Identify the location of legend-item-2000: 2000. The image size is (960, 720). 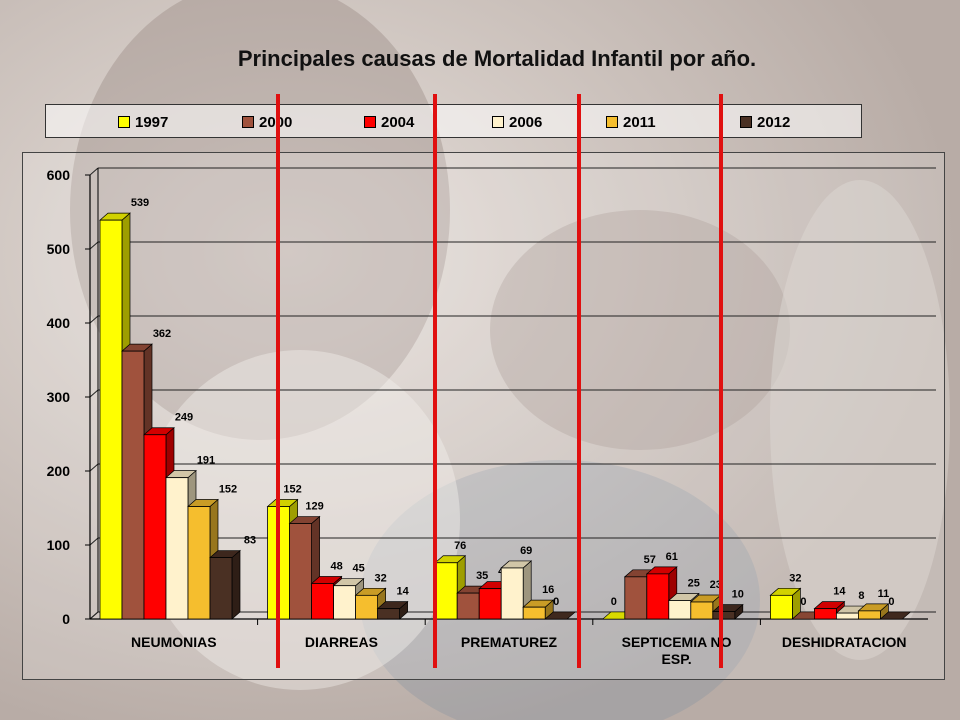
(267, 122).